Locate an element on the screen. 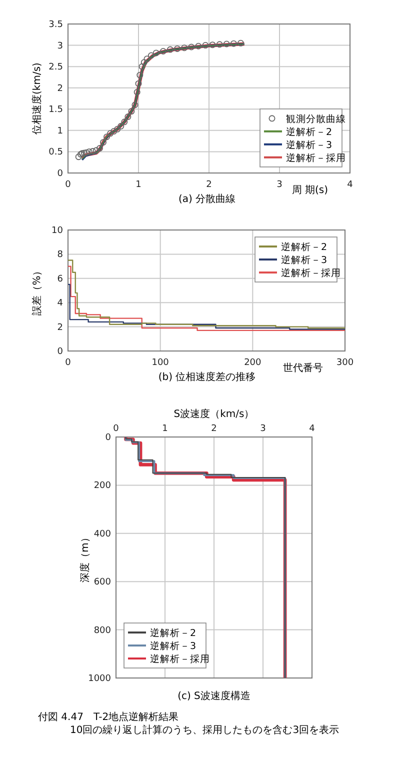 Image resolution: width=393 pixels, height=764 pixels. y-axis-title: 位相速度(km/s) is located at coordinates (37, 98).